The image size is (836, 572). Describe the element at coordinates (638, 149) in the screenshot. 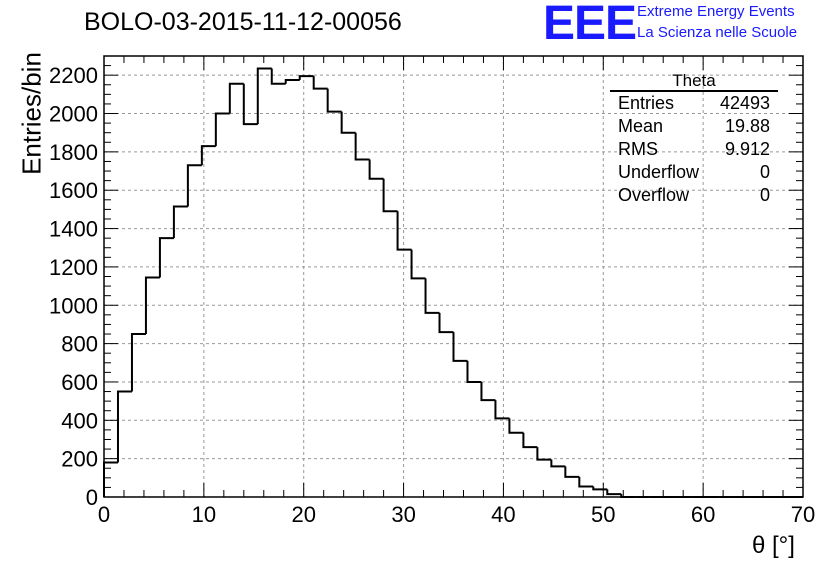

I see `stats-label: RMS` at that location.